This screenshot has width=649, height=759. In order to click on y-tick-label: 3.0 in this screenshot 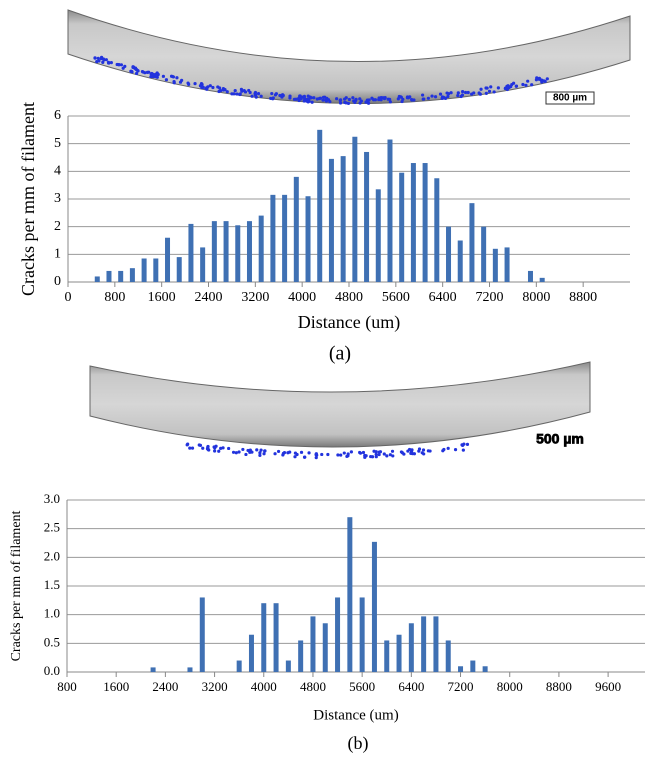, I will do `click(52, 498)`.